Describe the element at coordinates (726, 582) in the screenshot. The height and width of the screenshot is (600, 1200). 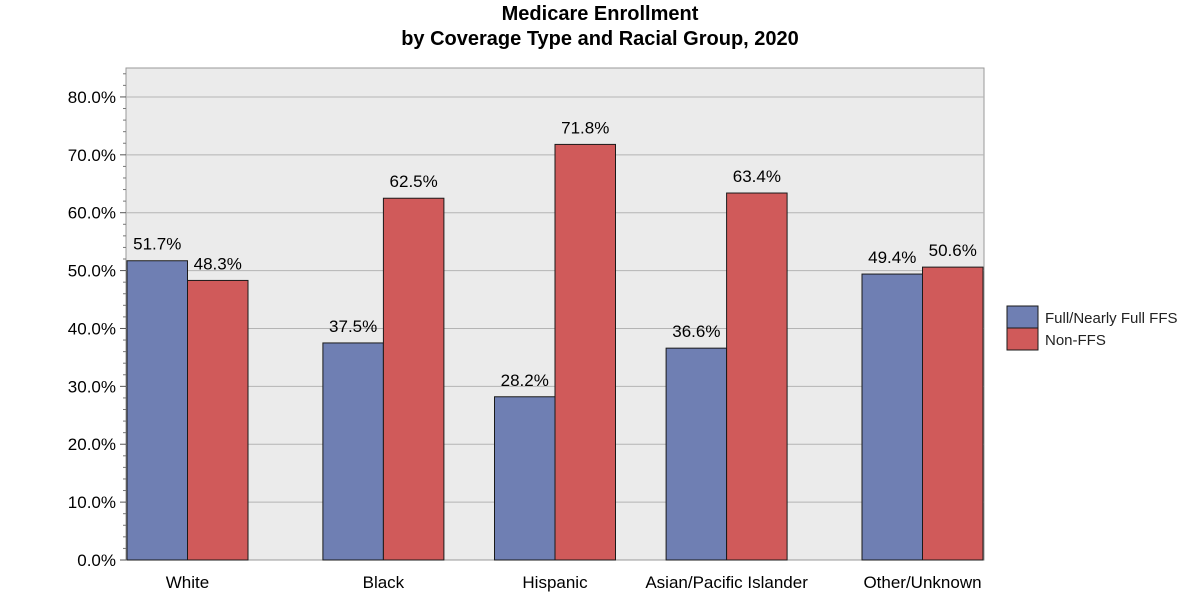
I see `x-category-label: Asian/Pacific Islander` at that location.